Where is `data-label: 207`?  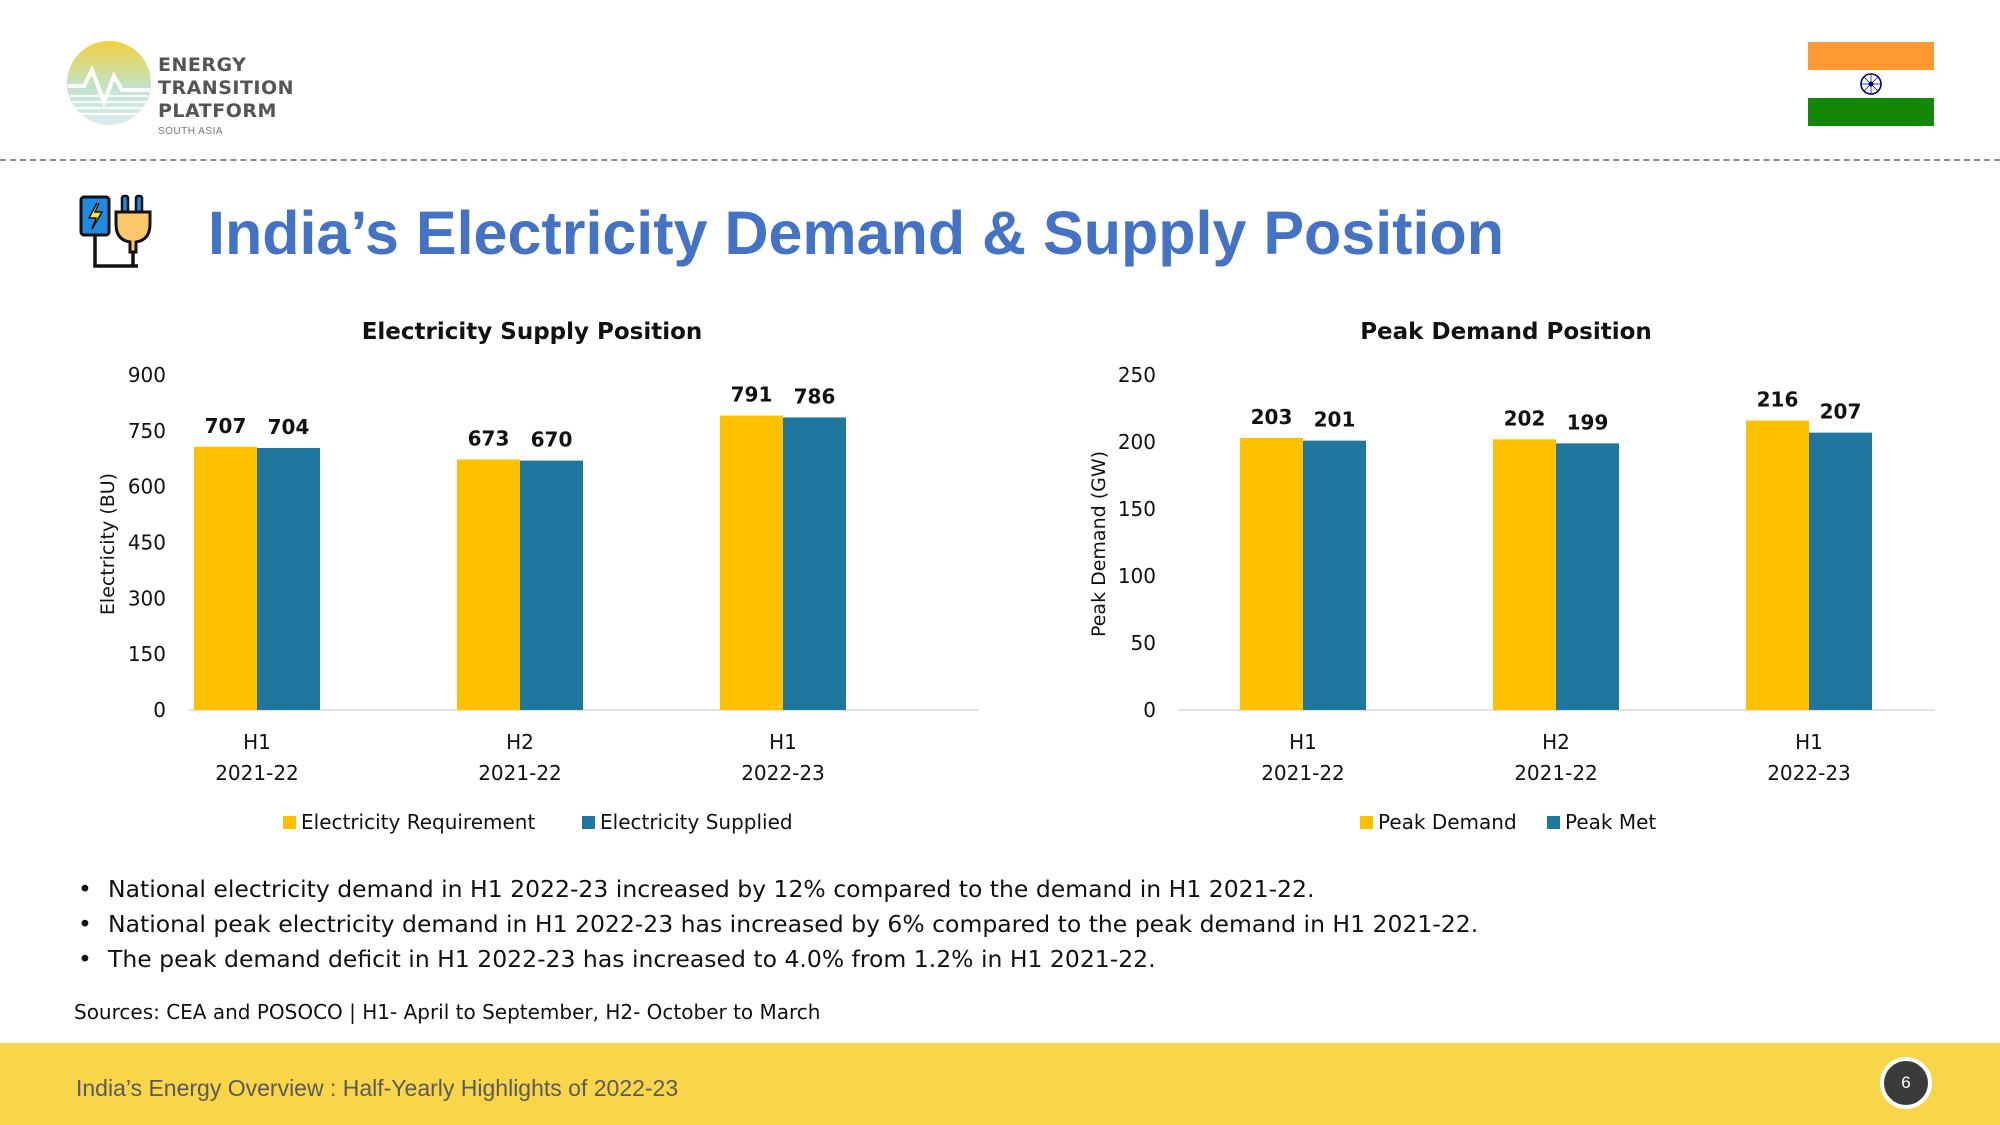
data-label: 207 is located at coordinates (1841, 412).